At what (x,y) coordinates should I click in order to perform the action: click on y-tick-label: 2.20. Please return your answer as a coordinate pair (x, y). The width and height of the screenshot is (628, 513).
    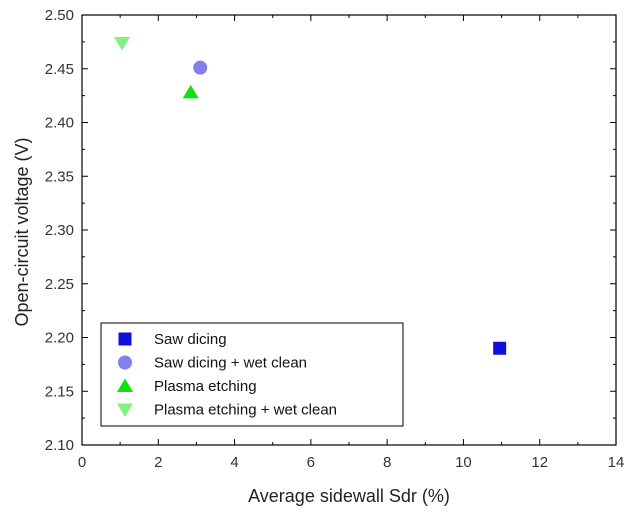
    Looking at the image, I should click on (59, 338).